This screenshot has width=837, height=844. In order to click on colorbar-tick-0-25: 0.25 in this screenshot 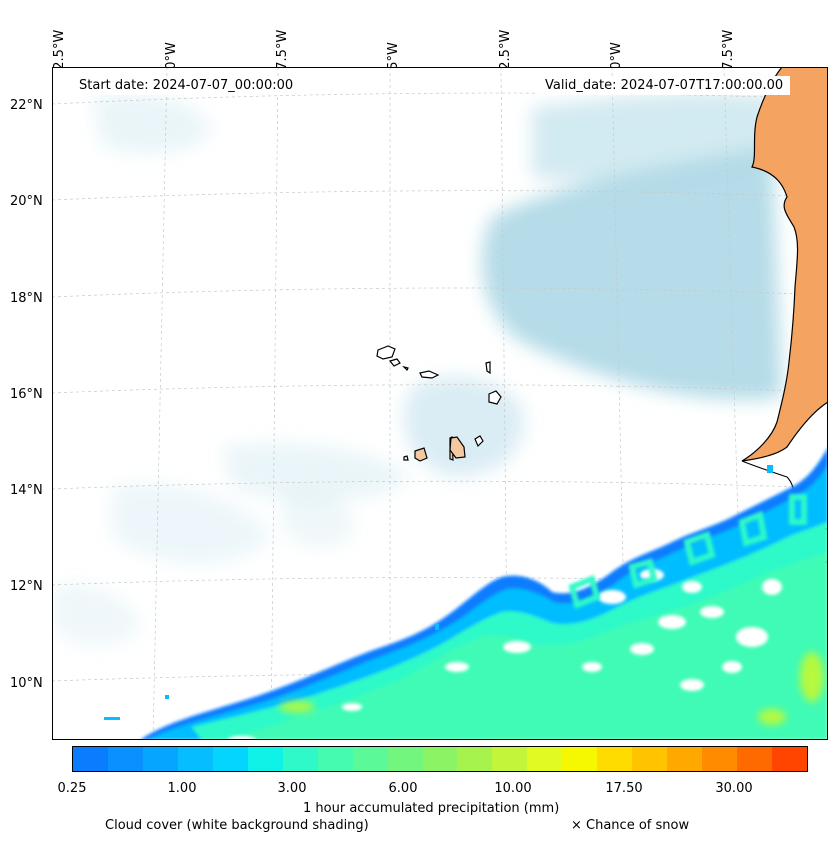, I will do `click(72, 788)`.